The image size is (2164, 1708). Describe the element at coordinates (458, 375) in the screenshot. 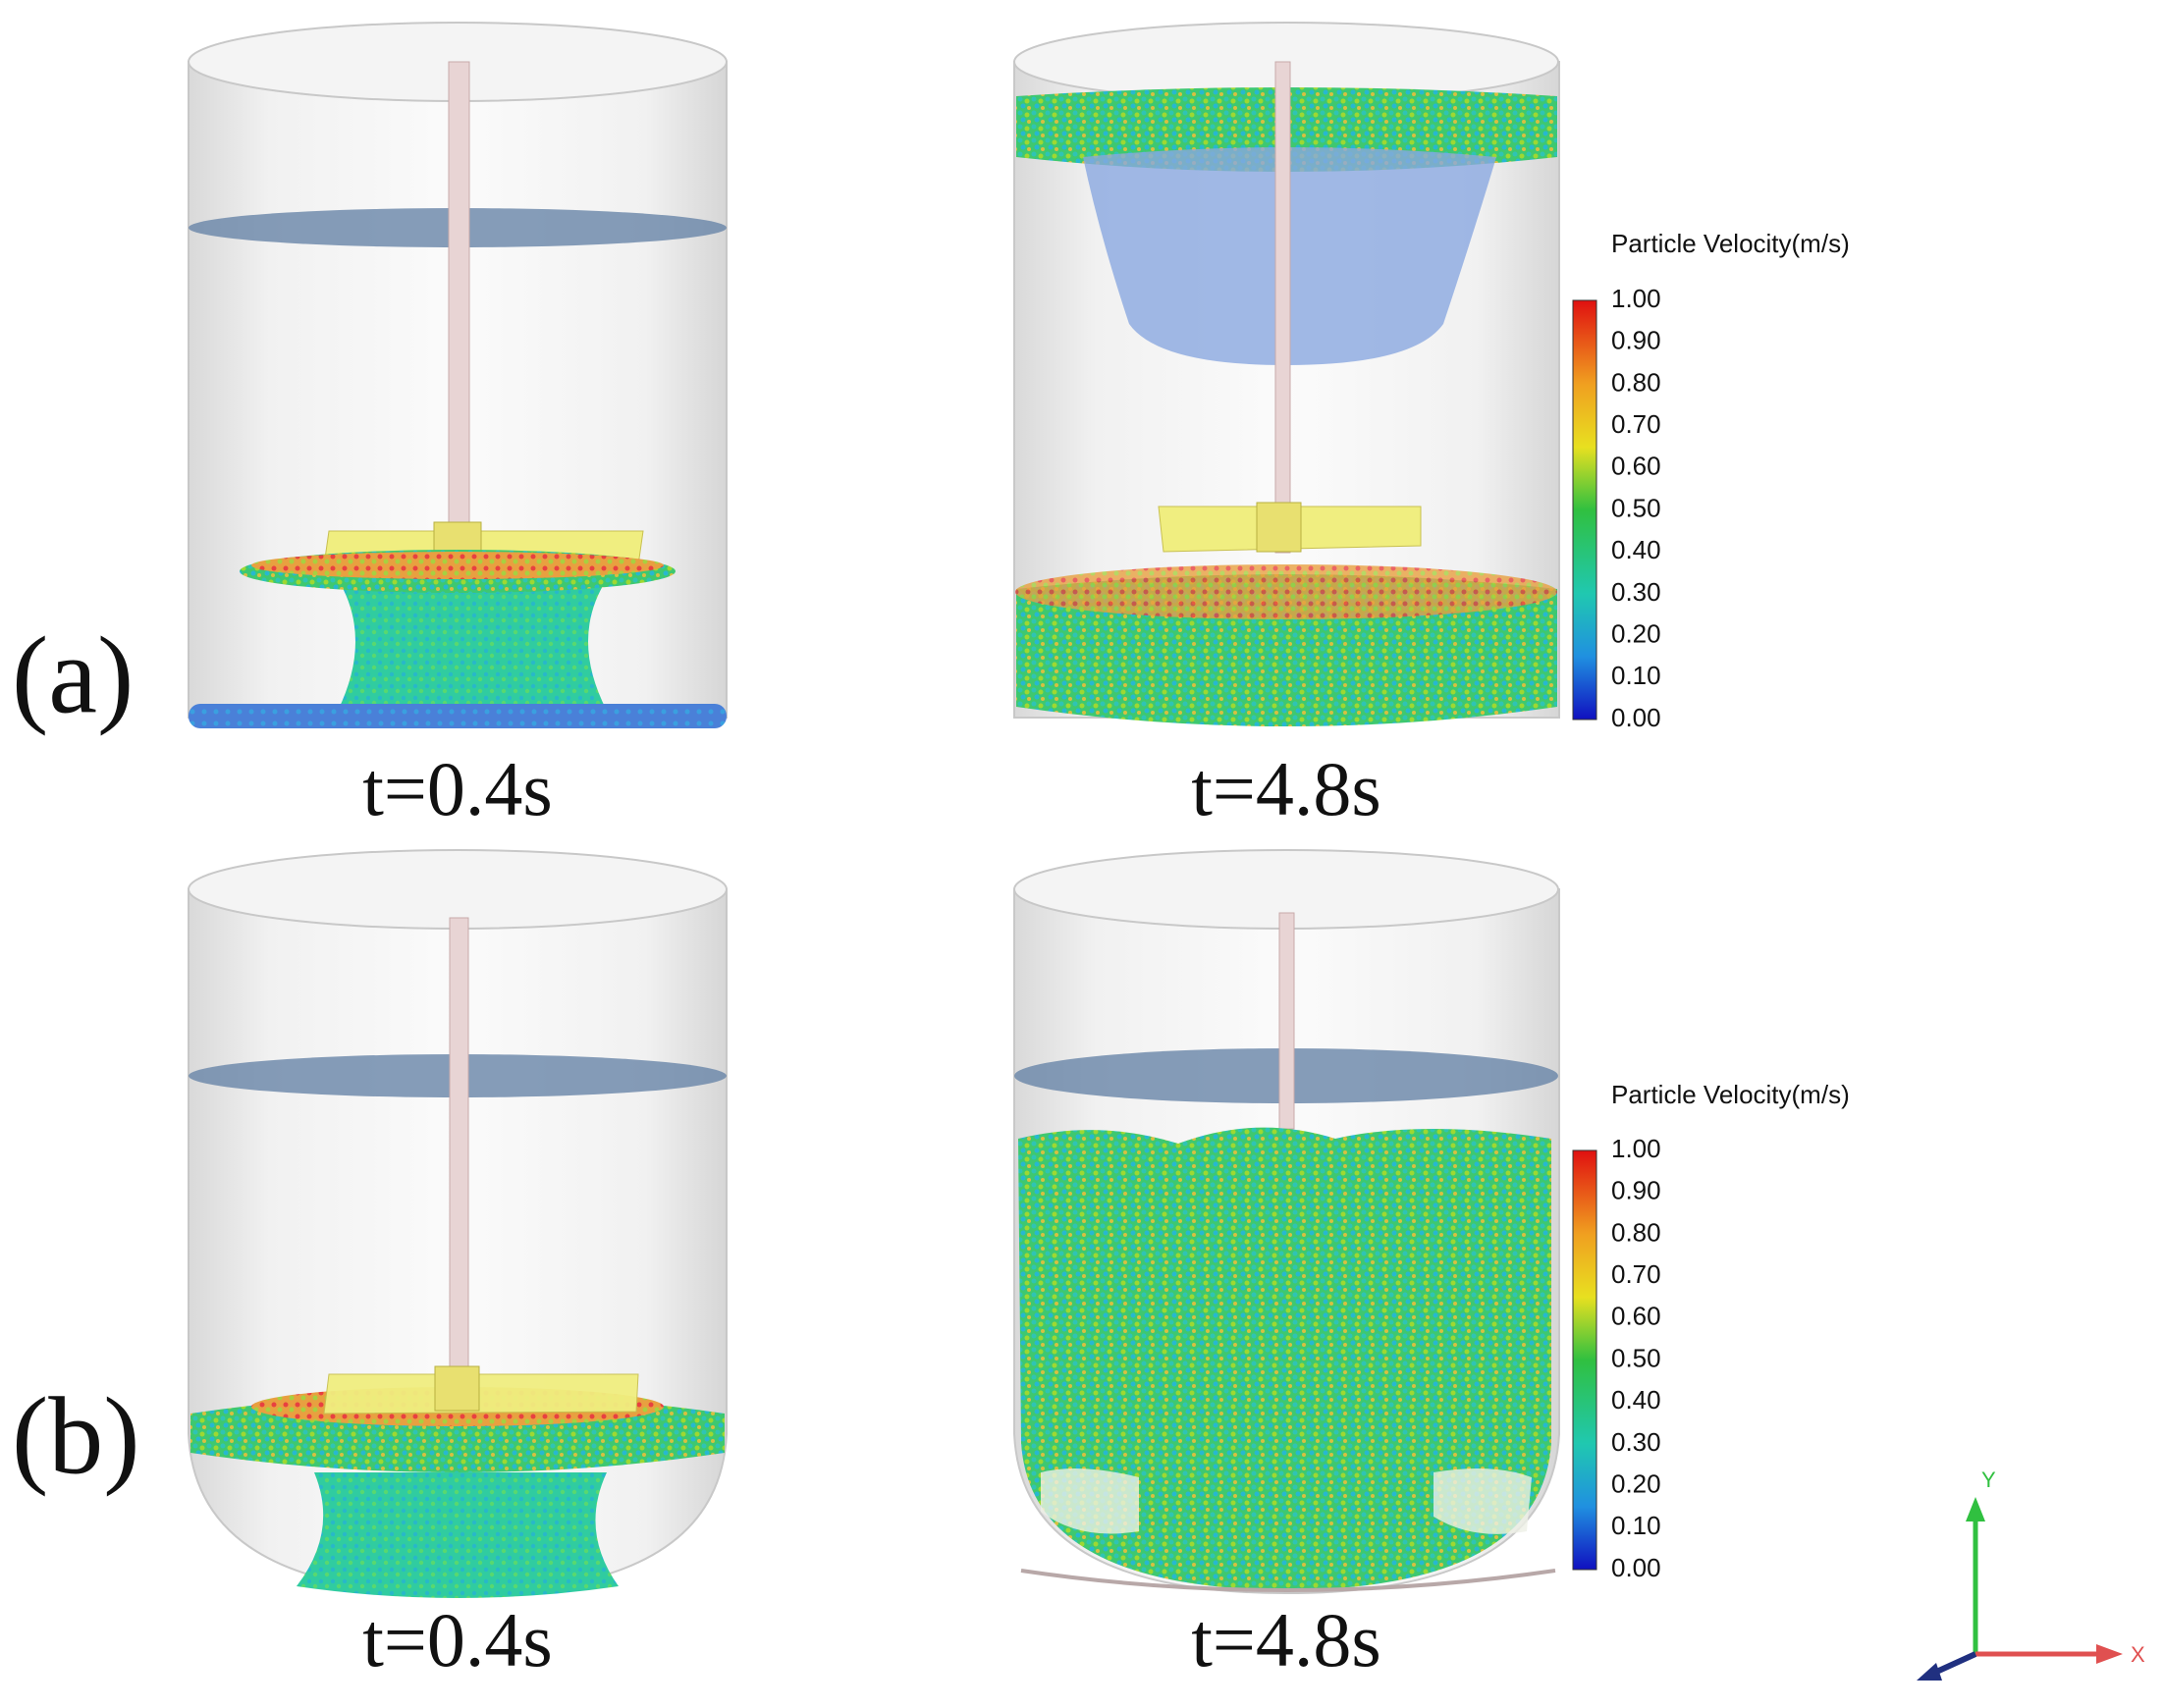

I see `panel-a1` at that location.